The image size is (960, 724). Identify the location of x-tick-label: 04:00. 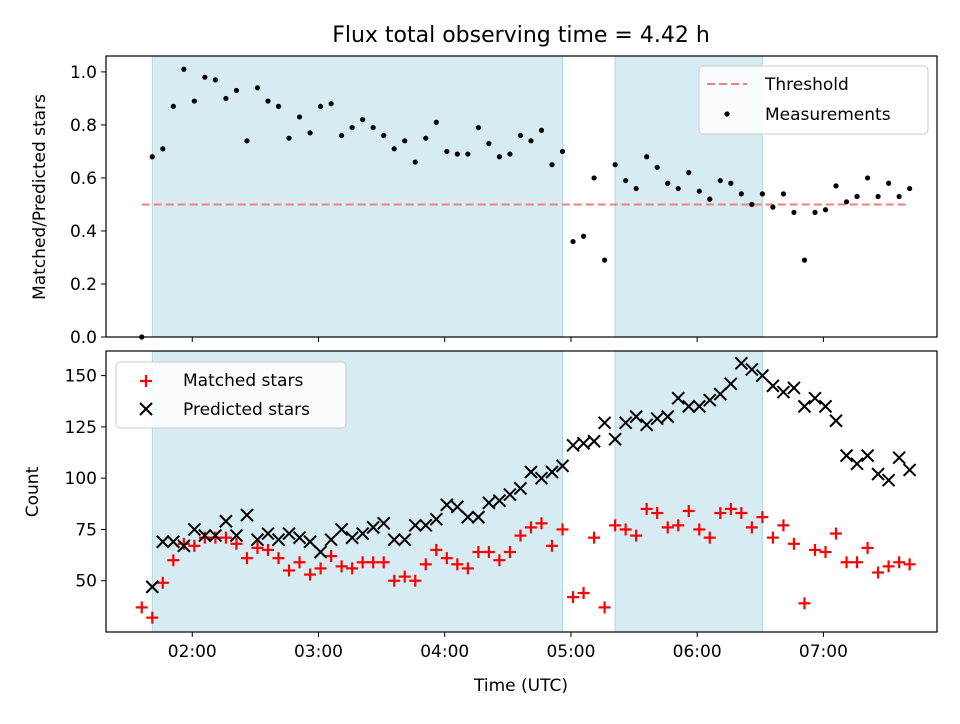
(444, 652).